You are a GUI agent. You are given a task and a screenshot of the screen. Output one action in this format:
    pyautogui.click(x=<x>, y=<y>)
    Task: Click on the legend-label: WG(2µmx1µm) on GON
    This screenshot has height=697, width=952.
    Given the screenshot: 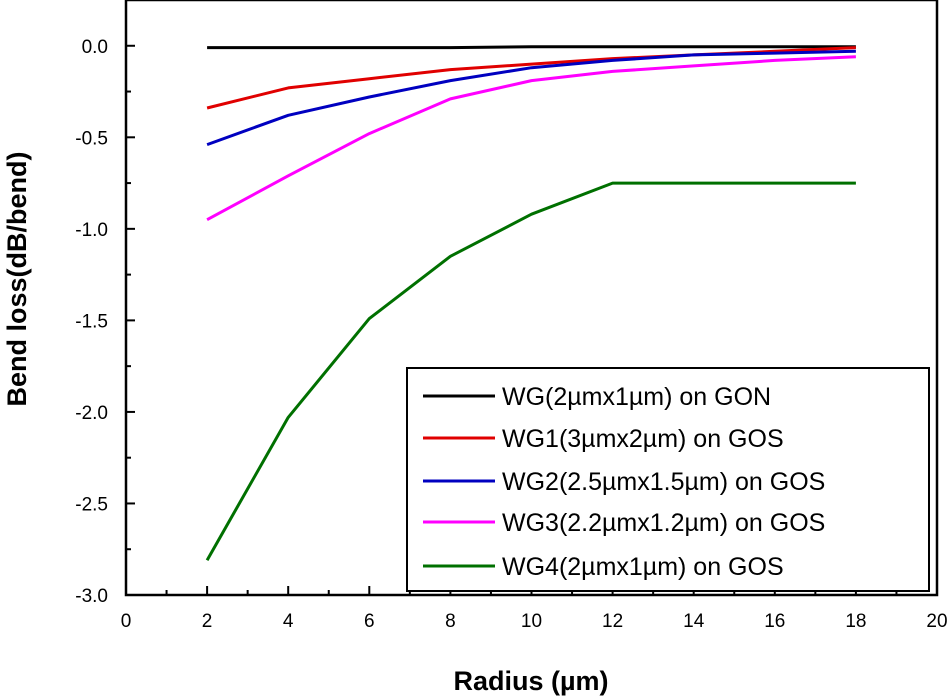 What is the action you would take?
    pyautogui.click(x=636, y=397)
    